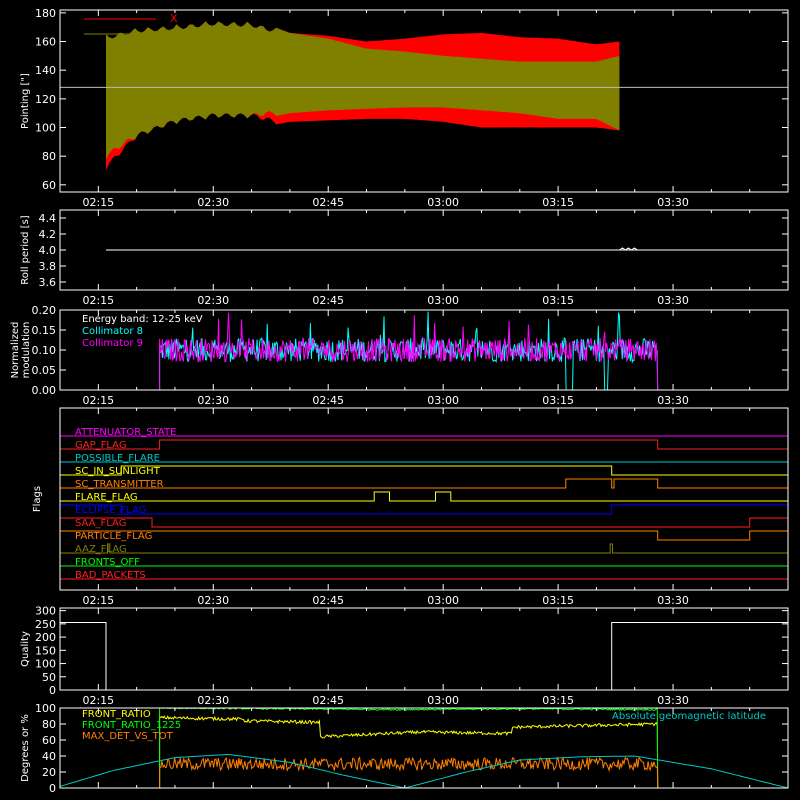 The height and width of the screenshot is (800, 800). Describe the element at coordinates (44, 330) in the screenshot. I see `modulation-ytick-label: 0.15` at that location.